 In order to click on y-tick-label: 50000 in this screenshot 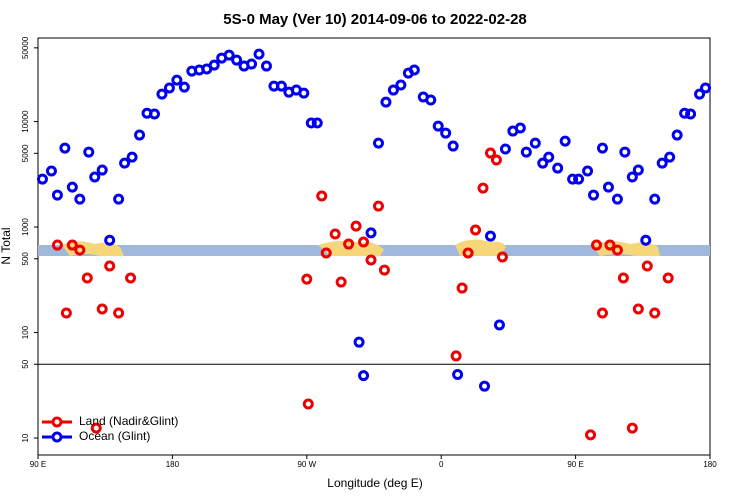, I will do `click(25, 47)`.